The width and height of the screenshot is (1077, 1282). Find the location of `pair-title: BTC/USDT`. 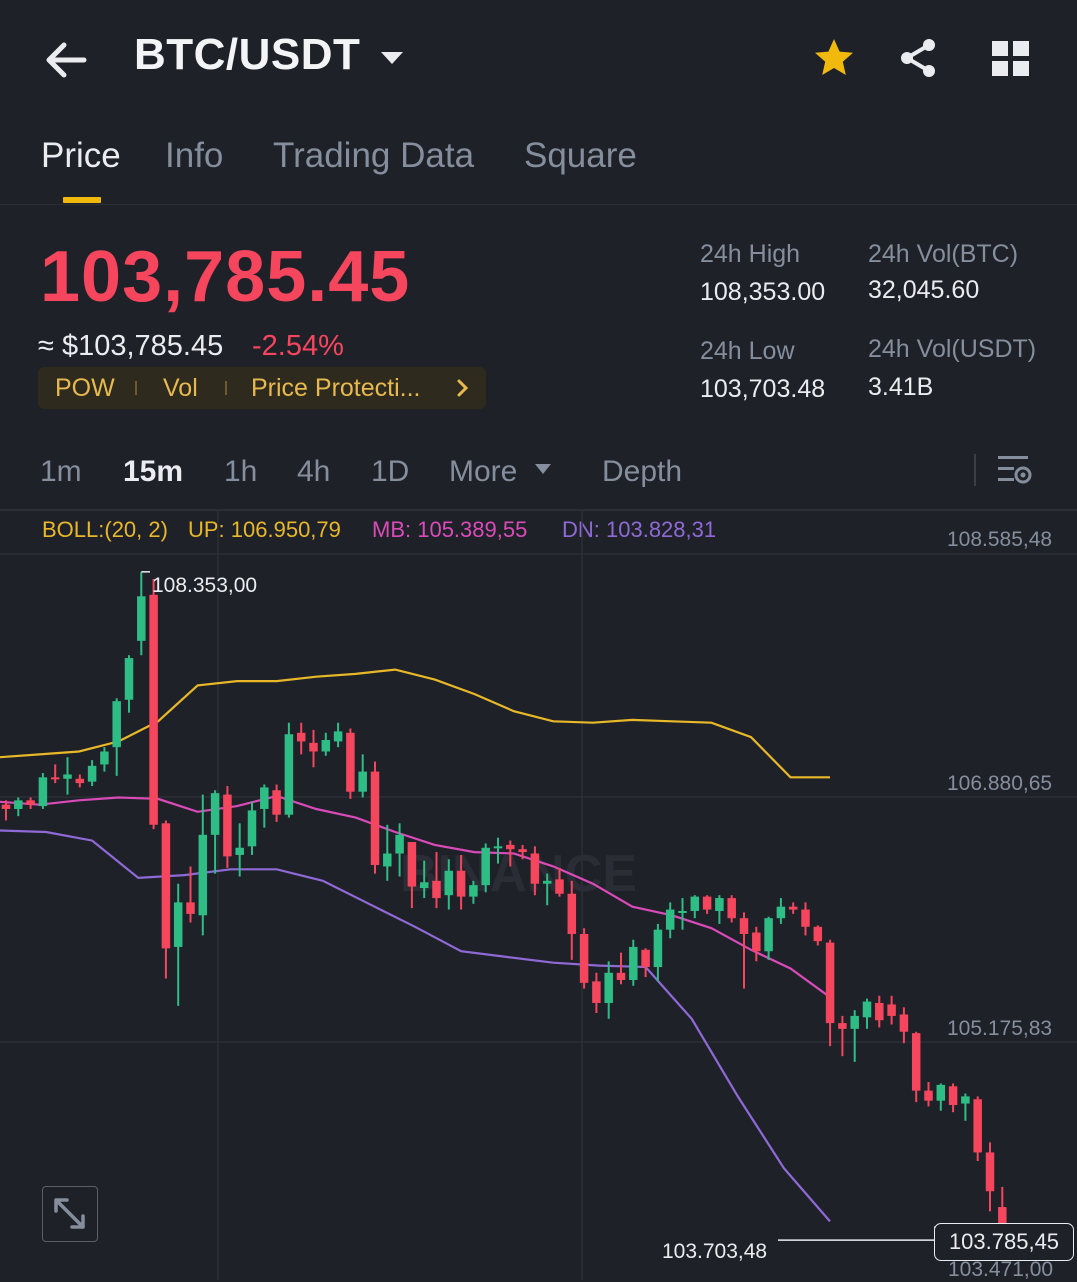

pair-title: BTC/USDT is located at coordinates (247, 54).